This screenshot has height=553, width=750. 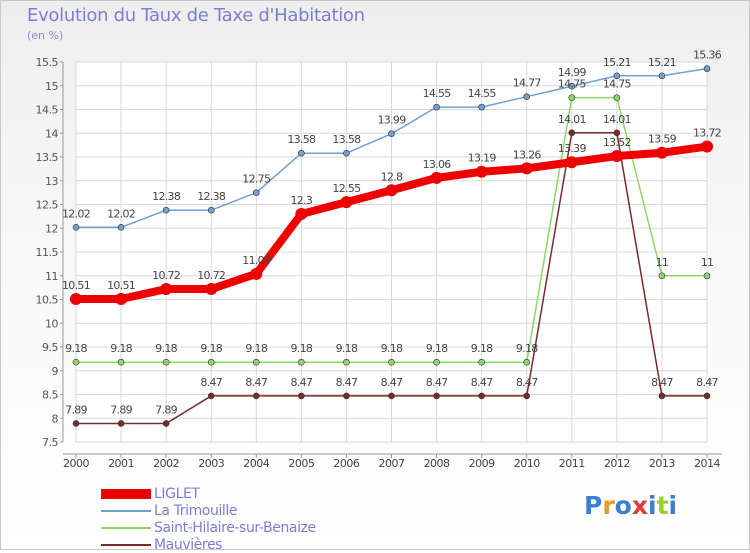 I want to click on legend-item: Saint-Hilaire-sur-Benaize, so click(x=208, y=527).